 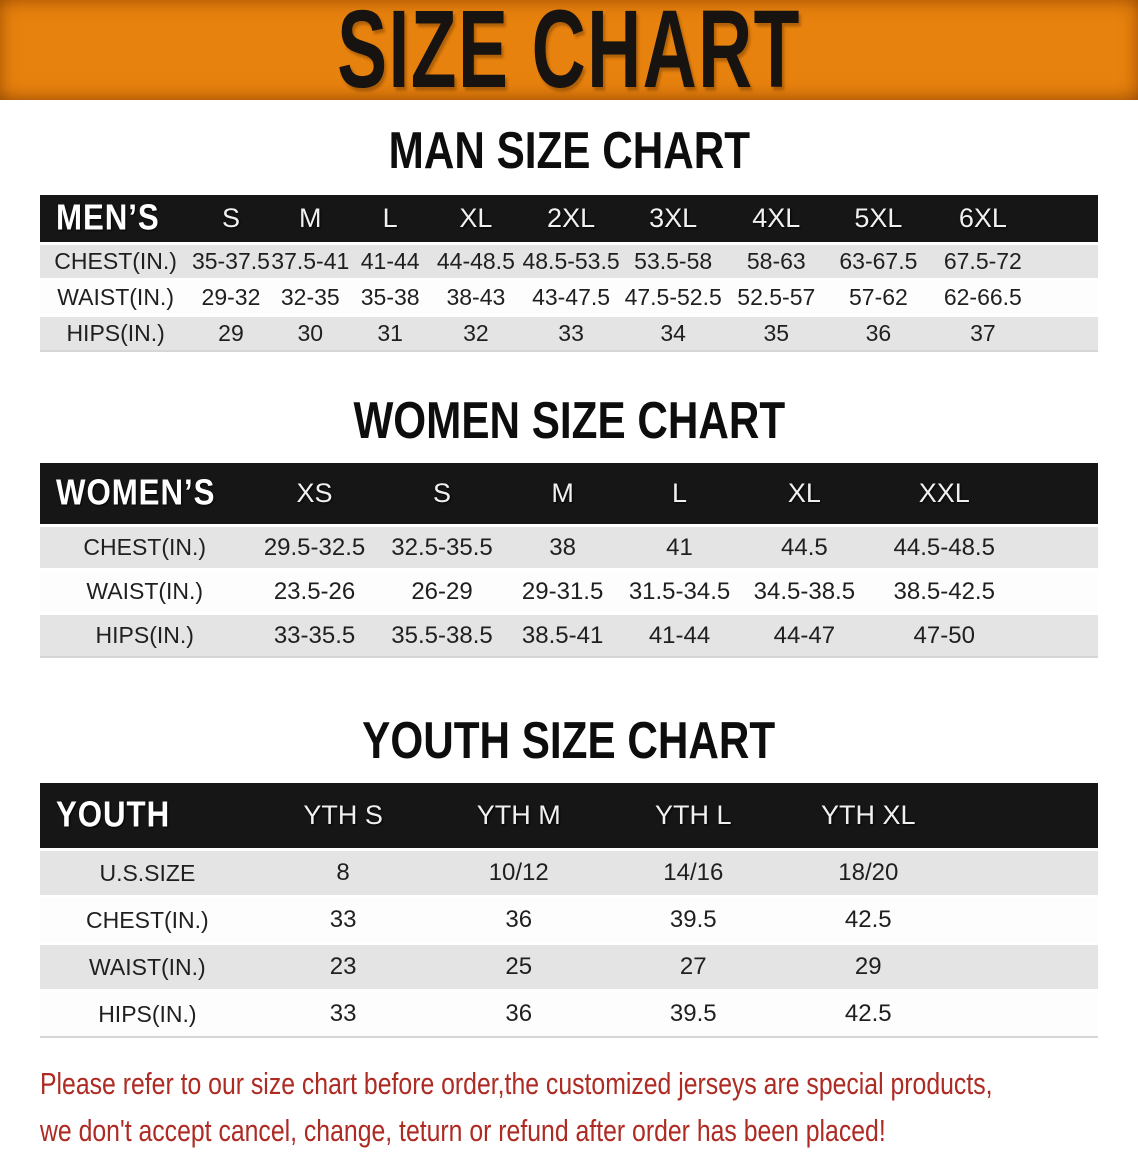 What do you see at coordinates (939, 815) in the screenshot?
I see `size-column-header: YTH XL` at bounding box center [939, 815].